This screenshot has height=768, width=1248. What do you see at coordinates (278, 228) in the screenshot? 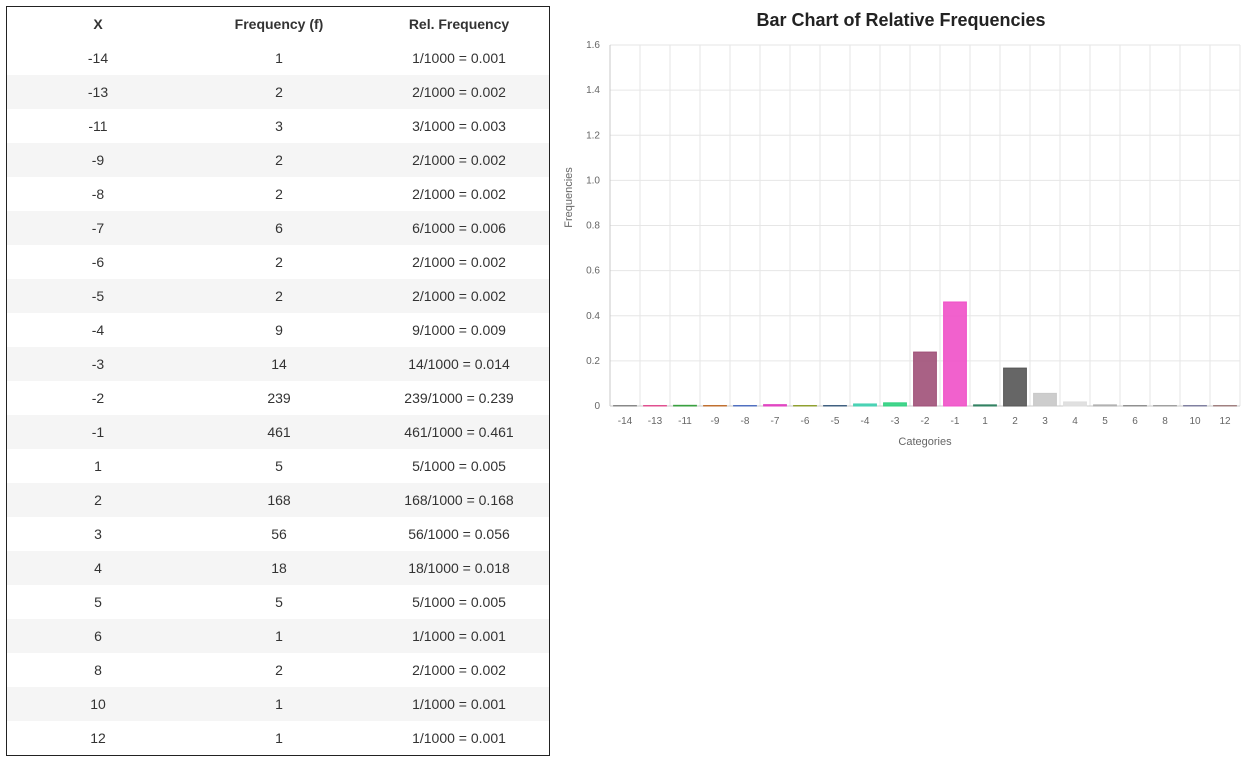
I see `table-row: -7 6 6/1000 = 0.006` at bounding box center [278, 228].